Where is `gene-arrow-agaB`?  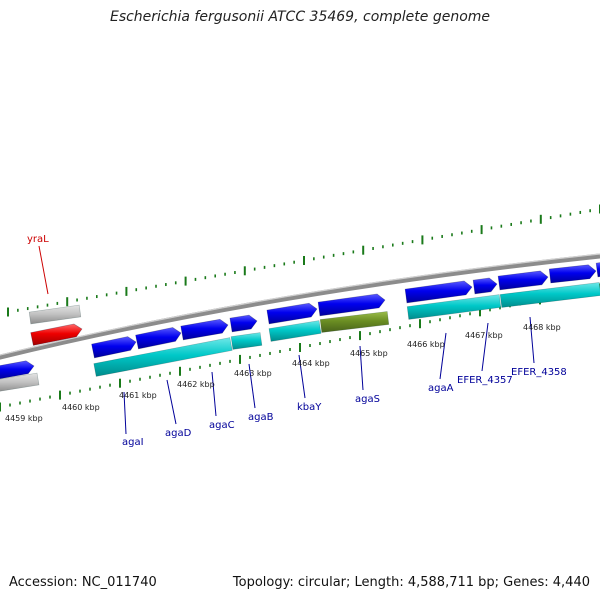 gene-arrow-agaB is located at coordinates (243, 323).